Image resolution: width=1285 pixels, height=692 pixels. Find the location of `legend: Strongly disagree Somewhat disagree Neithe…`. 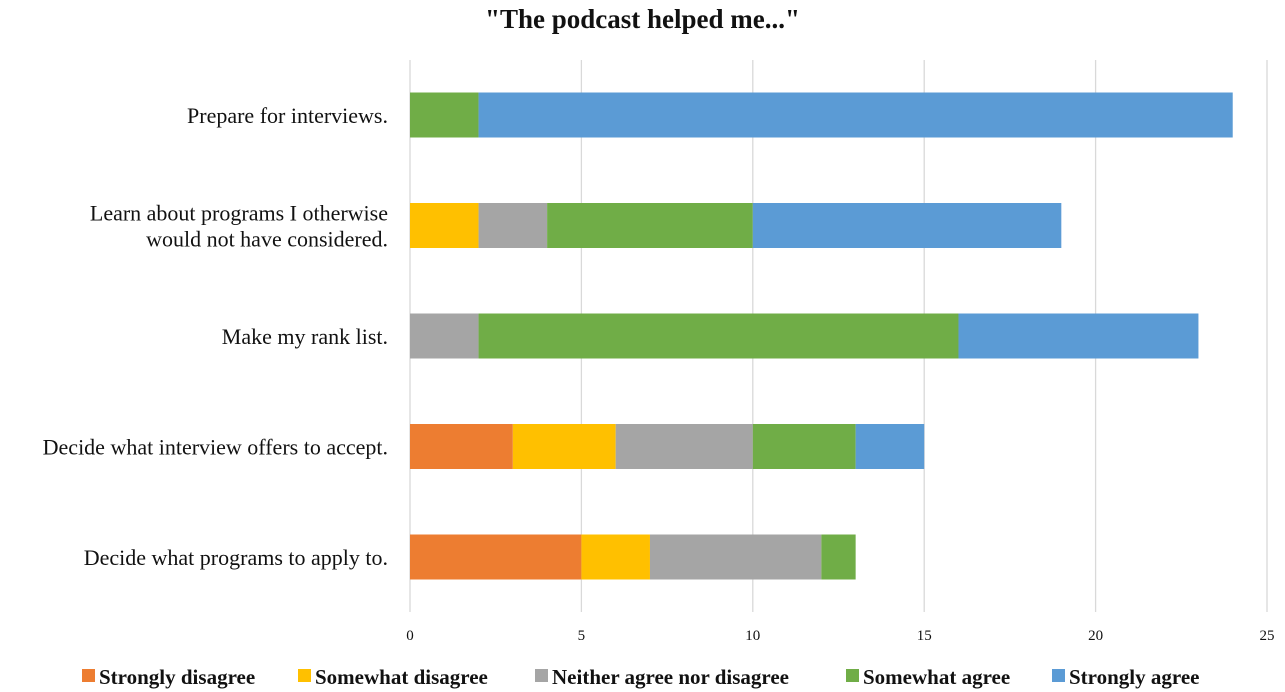

legend: Strongly disagree Somewhat disagree Neithe… is located at coordinates (640, 677).